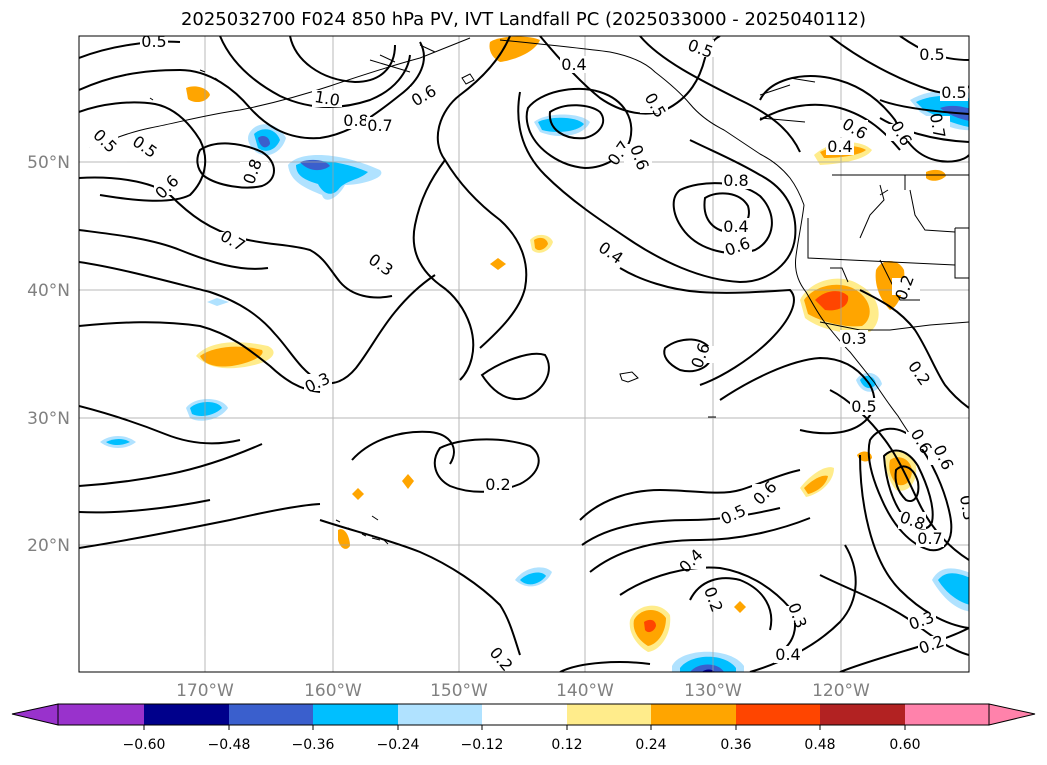  What do you see at coordinates (904, 745) in the screenshot?
I see `colorbar-tick: 0.60` at bounding box center [904, 745].